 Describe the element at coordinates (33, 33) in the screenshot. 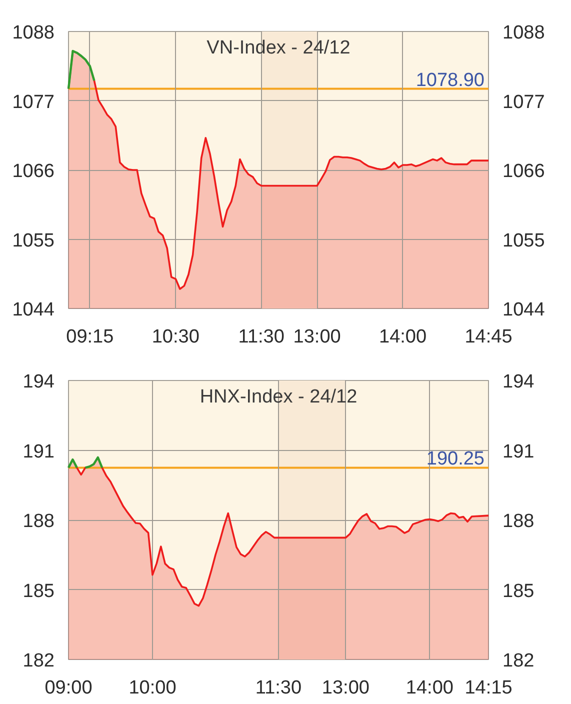

I see `y-tick-label: 1088` at that location.